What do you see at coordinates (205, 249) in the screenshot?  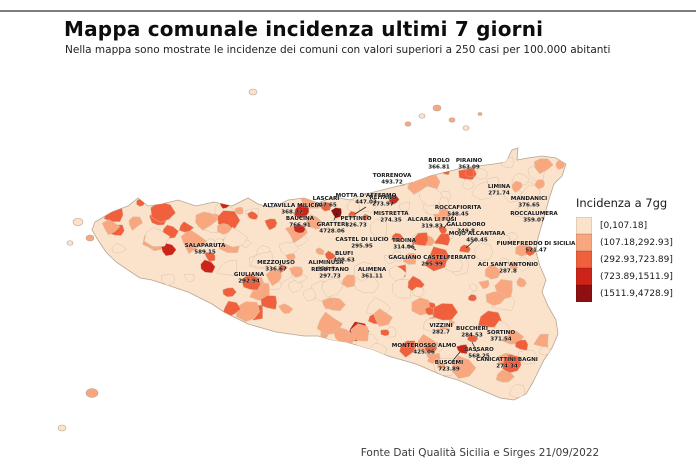 I see `map-label-salaparuta: SALAPARUTA 589.15` at bounding box center [205, 249].